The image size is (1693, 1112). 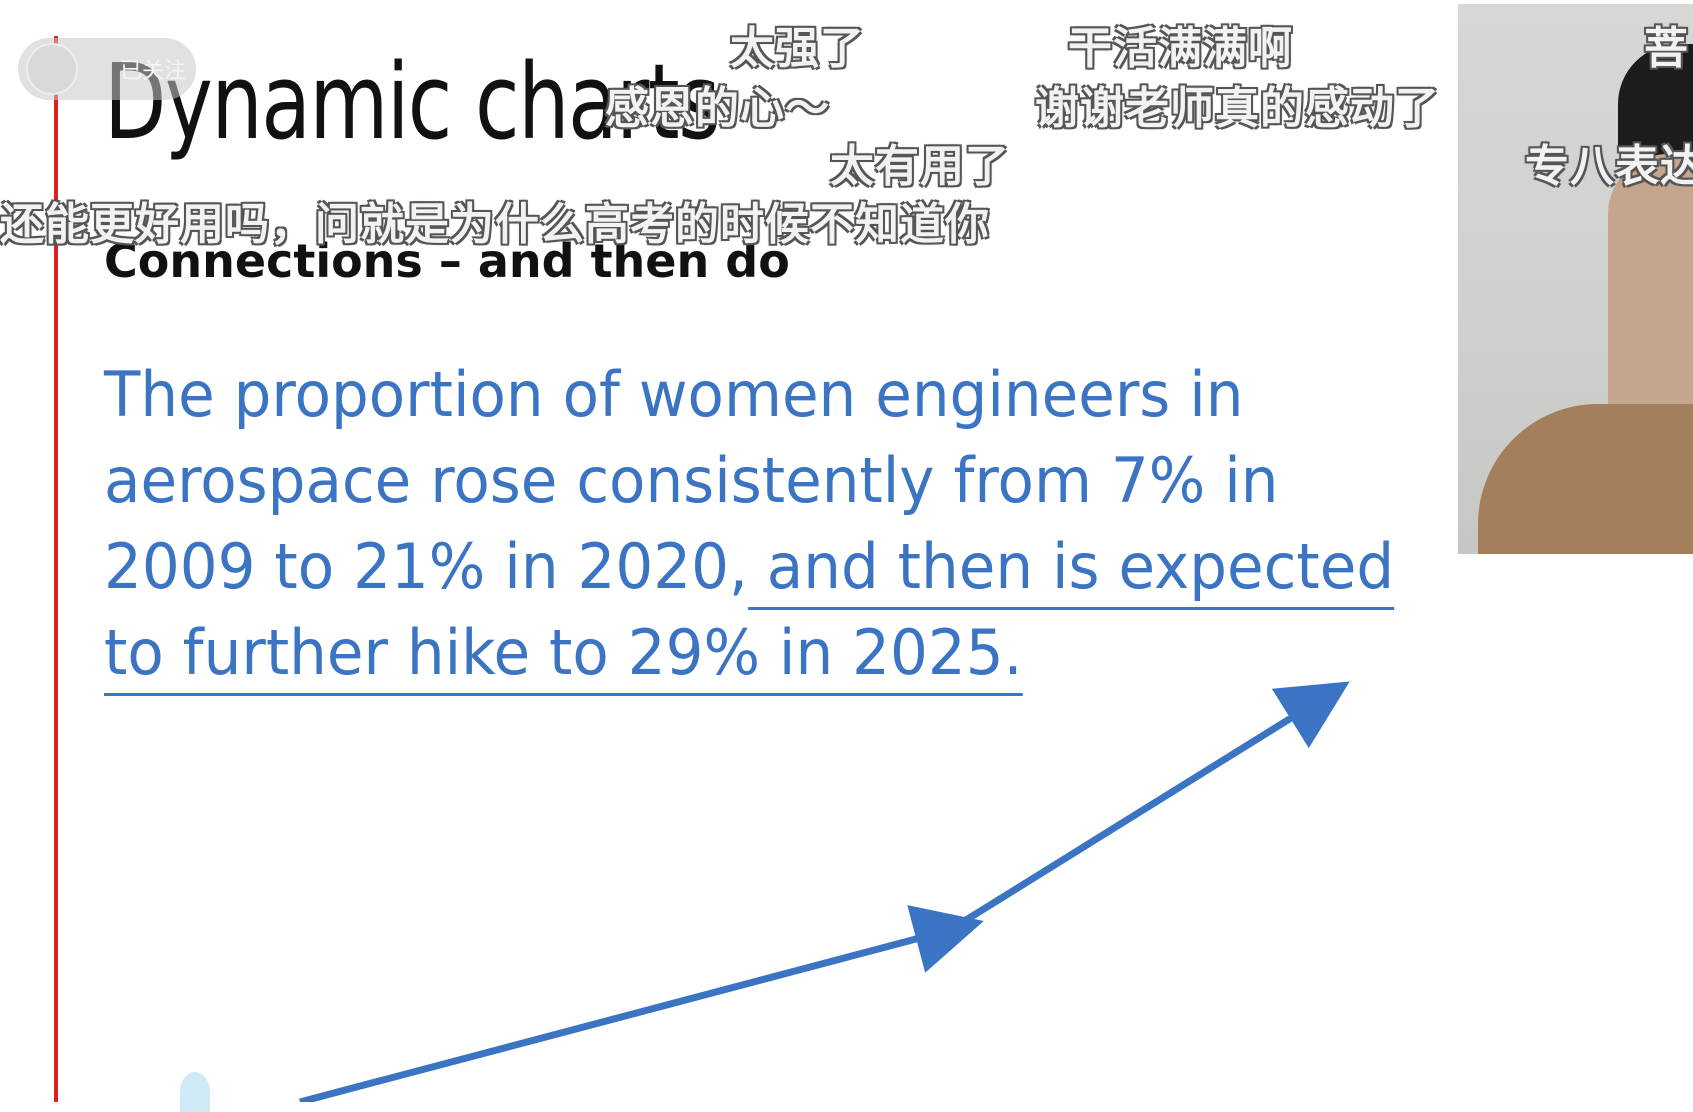 I want to click on danmaku-comment: 太强了, so click(x=797, y=48).